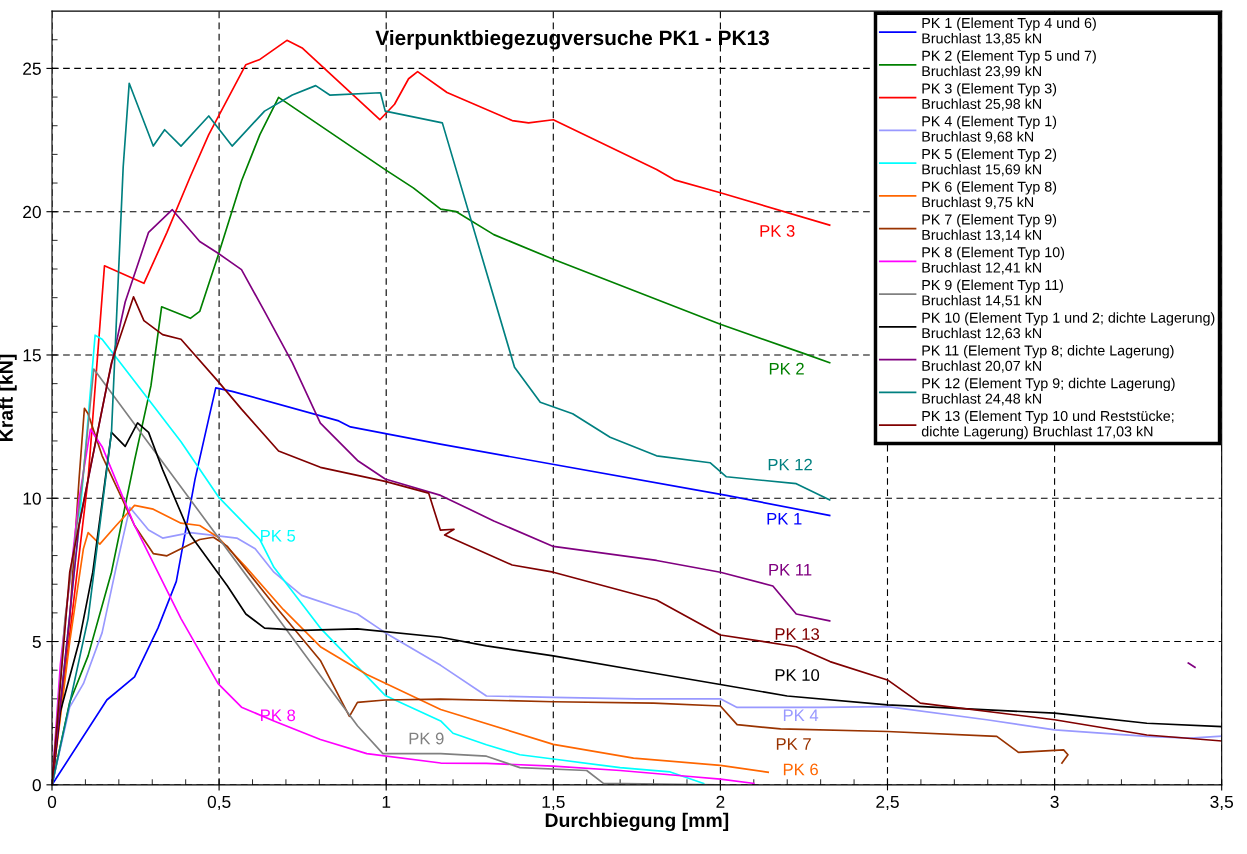  I want to click on y-tick-label: 0, so click(36, 785).